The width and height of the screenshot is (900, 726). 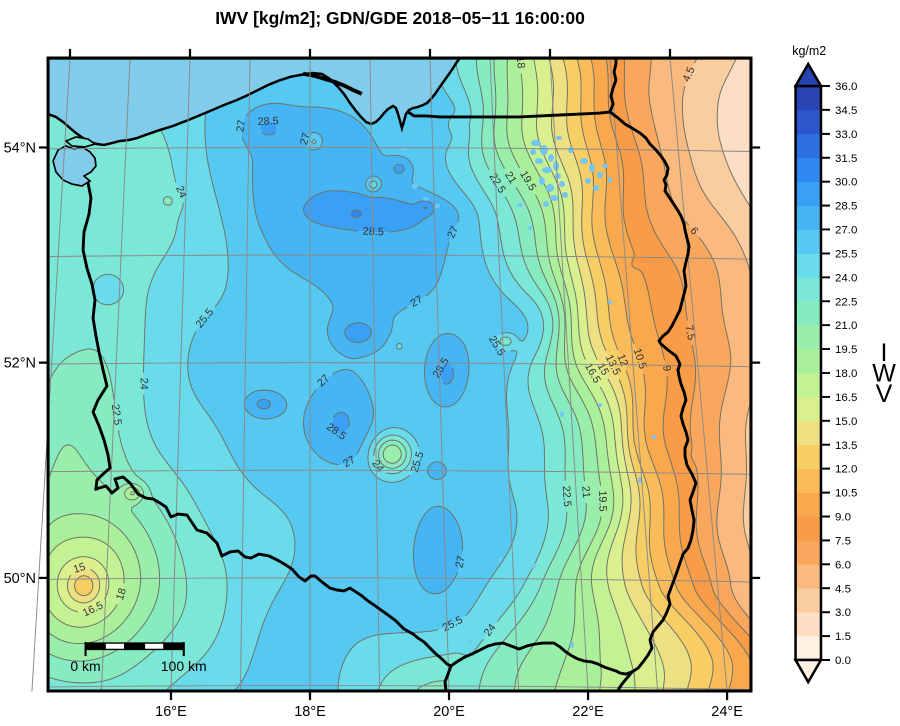 What do you see at coordinates (588, 712) in the screenshot?
I see `svg-text: 22°E` at bounding box center [588, 712].